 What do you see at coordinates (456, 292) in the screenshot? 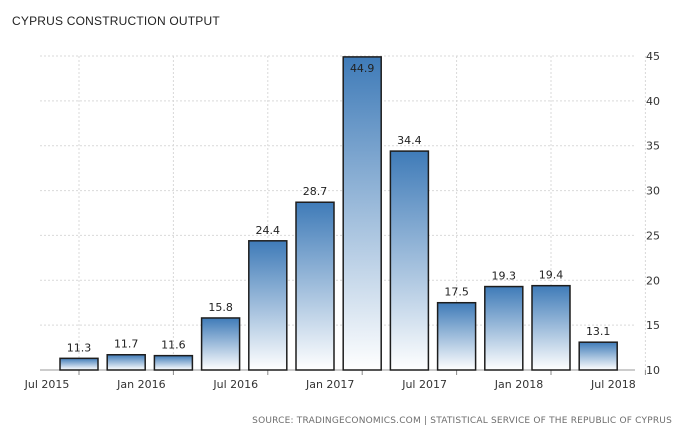
I see `data-label: 17.5` at bounding box center [456, 292].